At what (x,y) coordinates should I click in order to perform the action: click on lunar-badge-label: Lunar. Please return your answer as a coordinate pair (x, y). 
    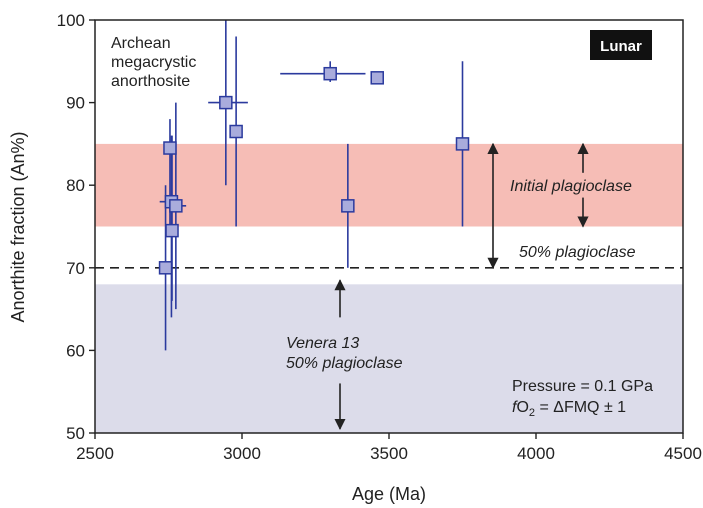
    Looking at the image, I should click on (621, 46).